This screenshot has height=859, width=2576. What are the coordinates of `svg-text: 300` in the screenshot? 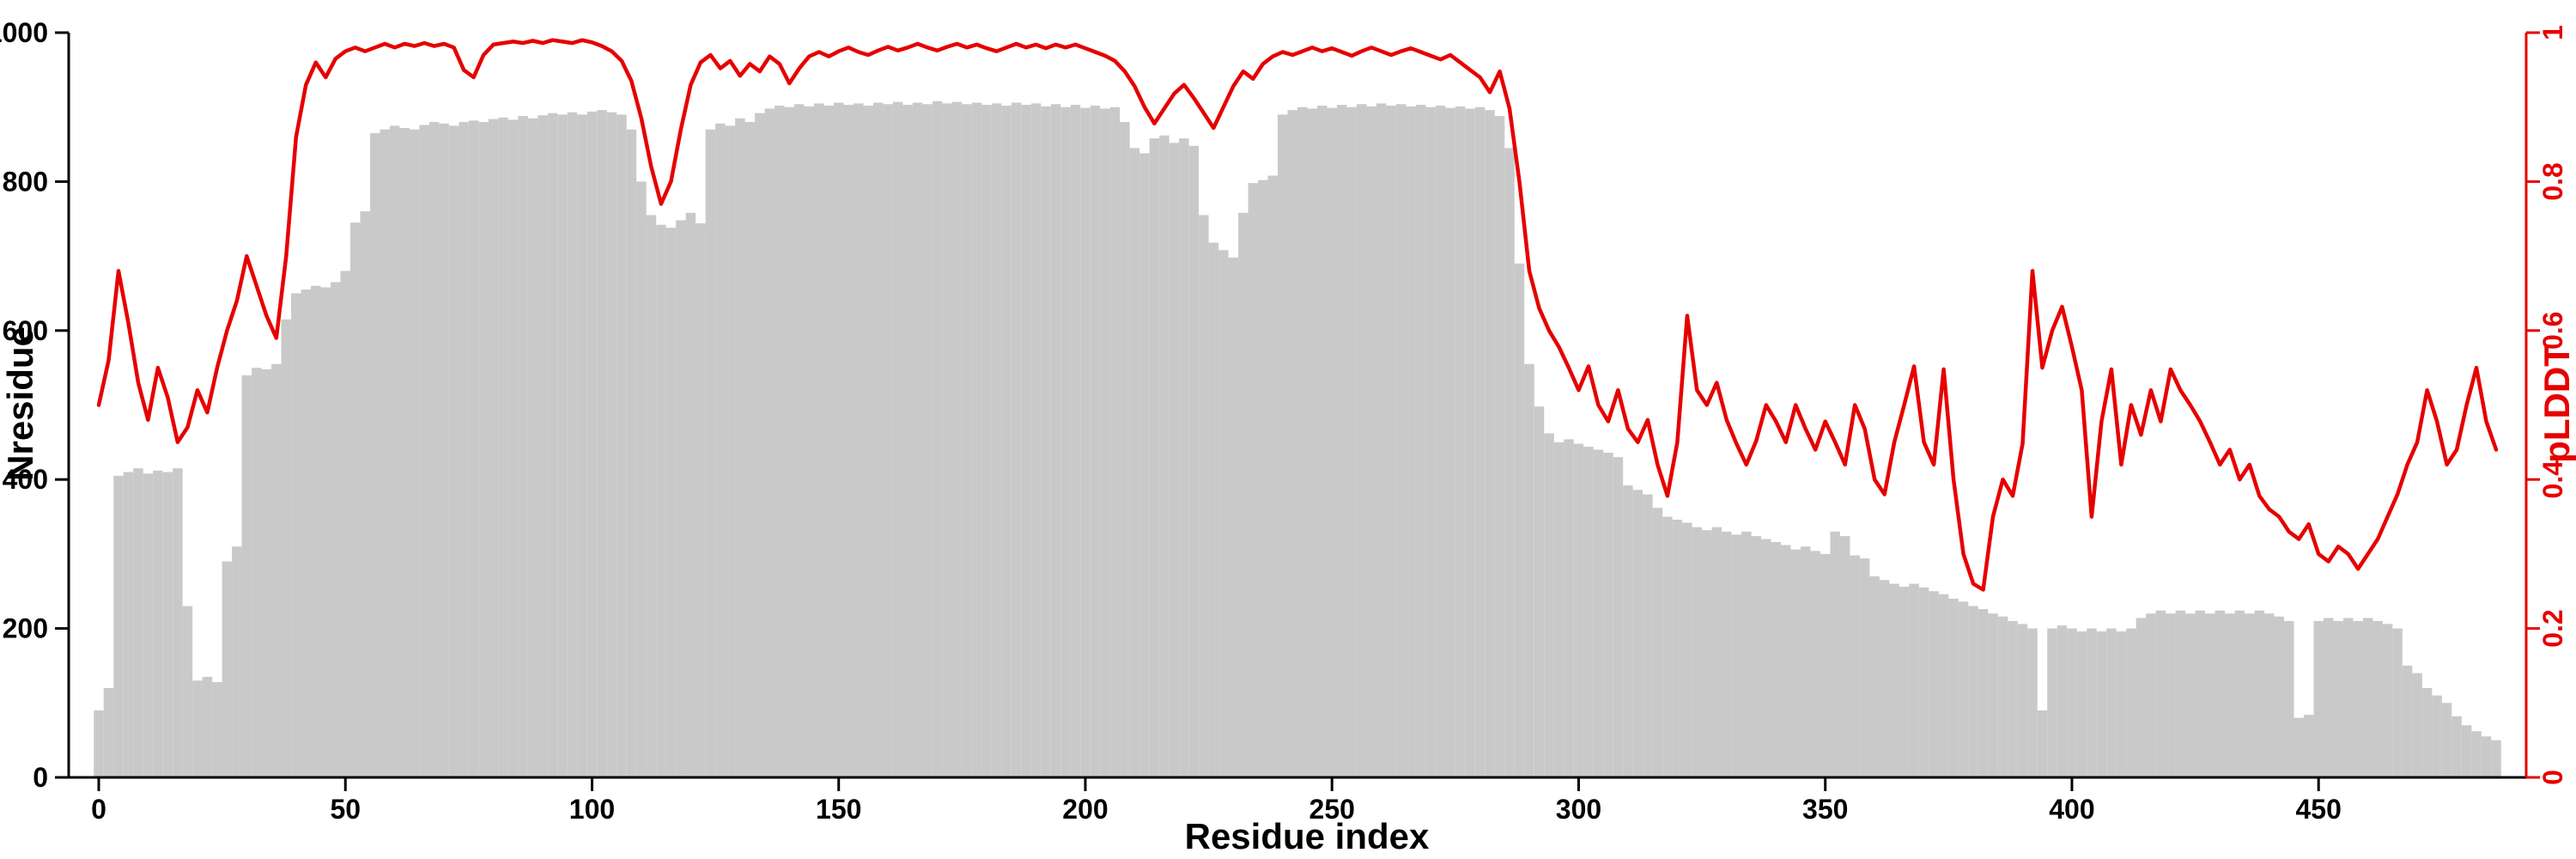 It's located at (1579, 809).